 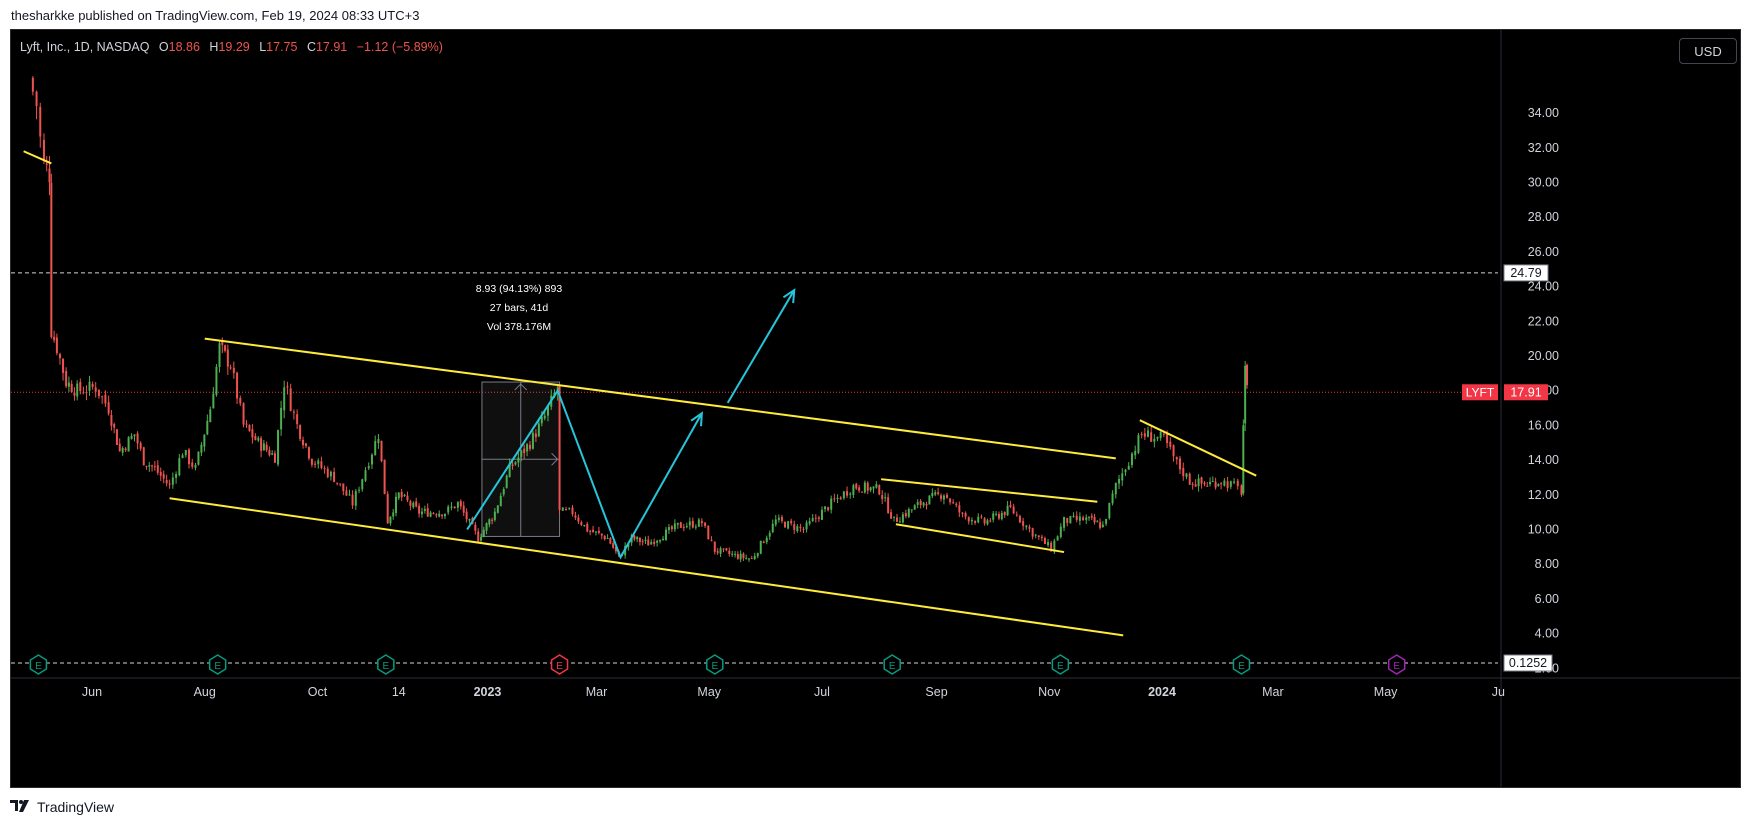 I want to click on open-value: 18.86, so click(x=184, y=47).